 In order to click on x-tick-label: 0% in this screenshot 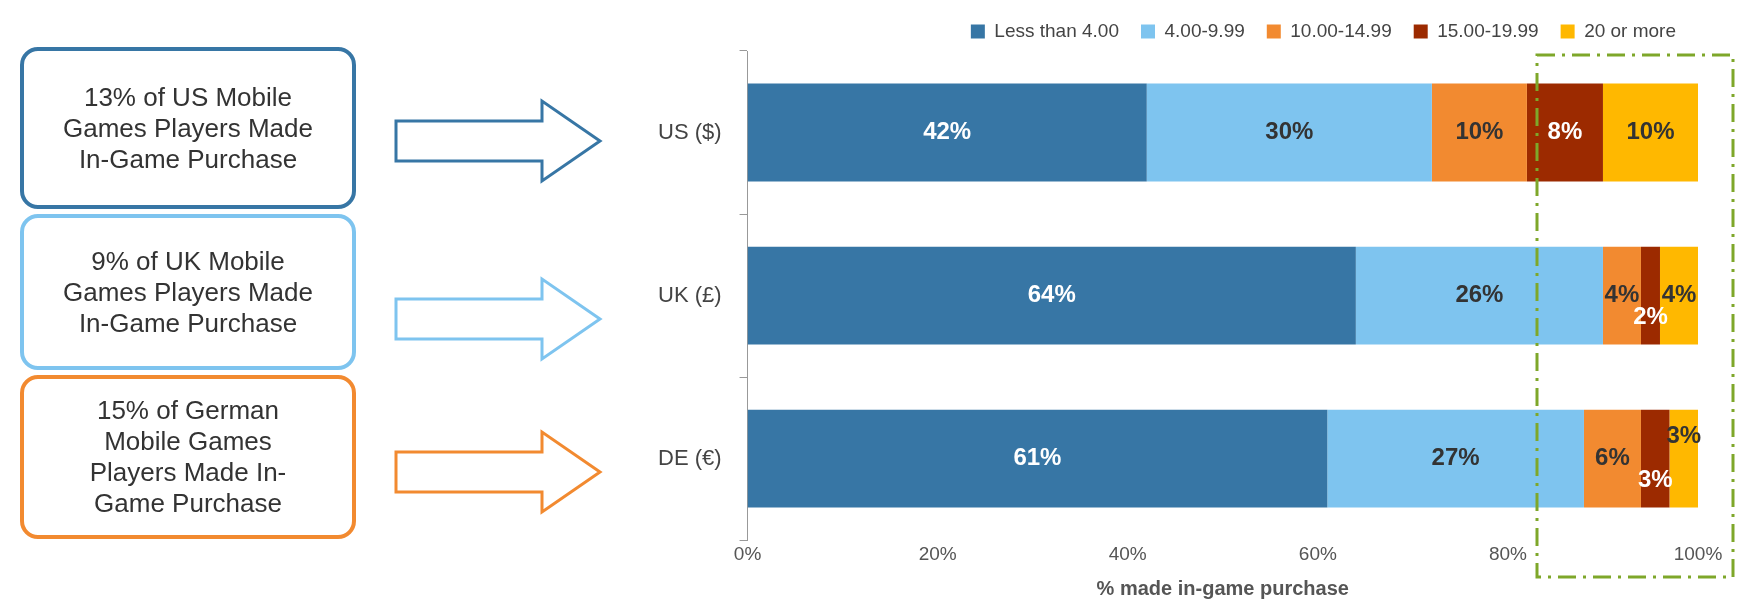, I will do `click(747, 553)`.